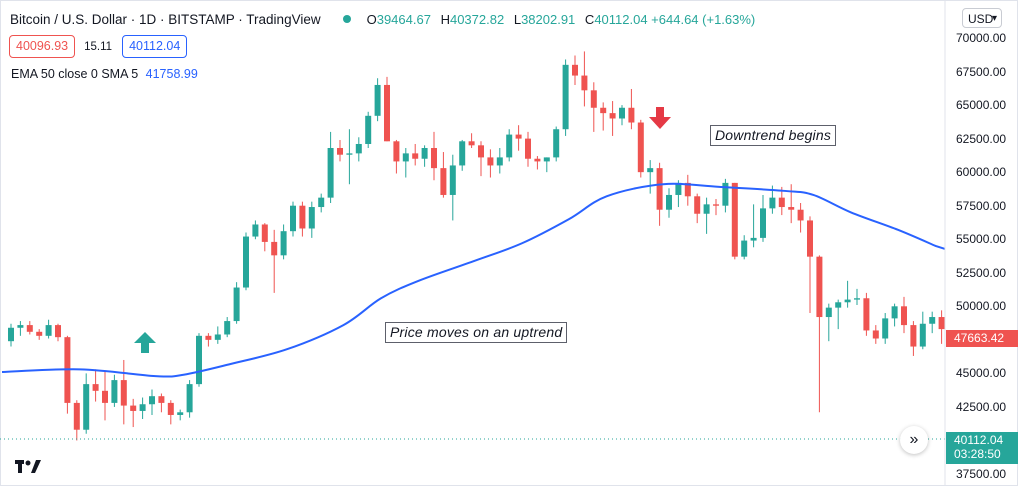 The height and width of the screenshot is (486, 1018). What do you see at coordinates (155, 46) in the screenshot?
I see `buy-price-button: 40112.04` at bounding box center [155, 46].